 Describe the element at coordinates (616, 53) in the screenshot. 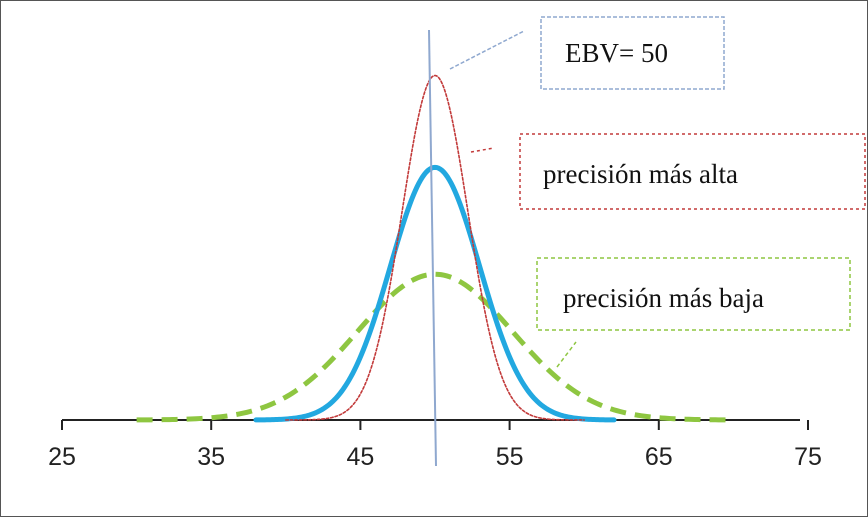

I see `ebv-callout-text: EBV= 50` at that location.